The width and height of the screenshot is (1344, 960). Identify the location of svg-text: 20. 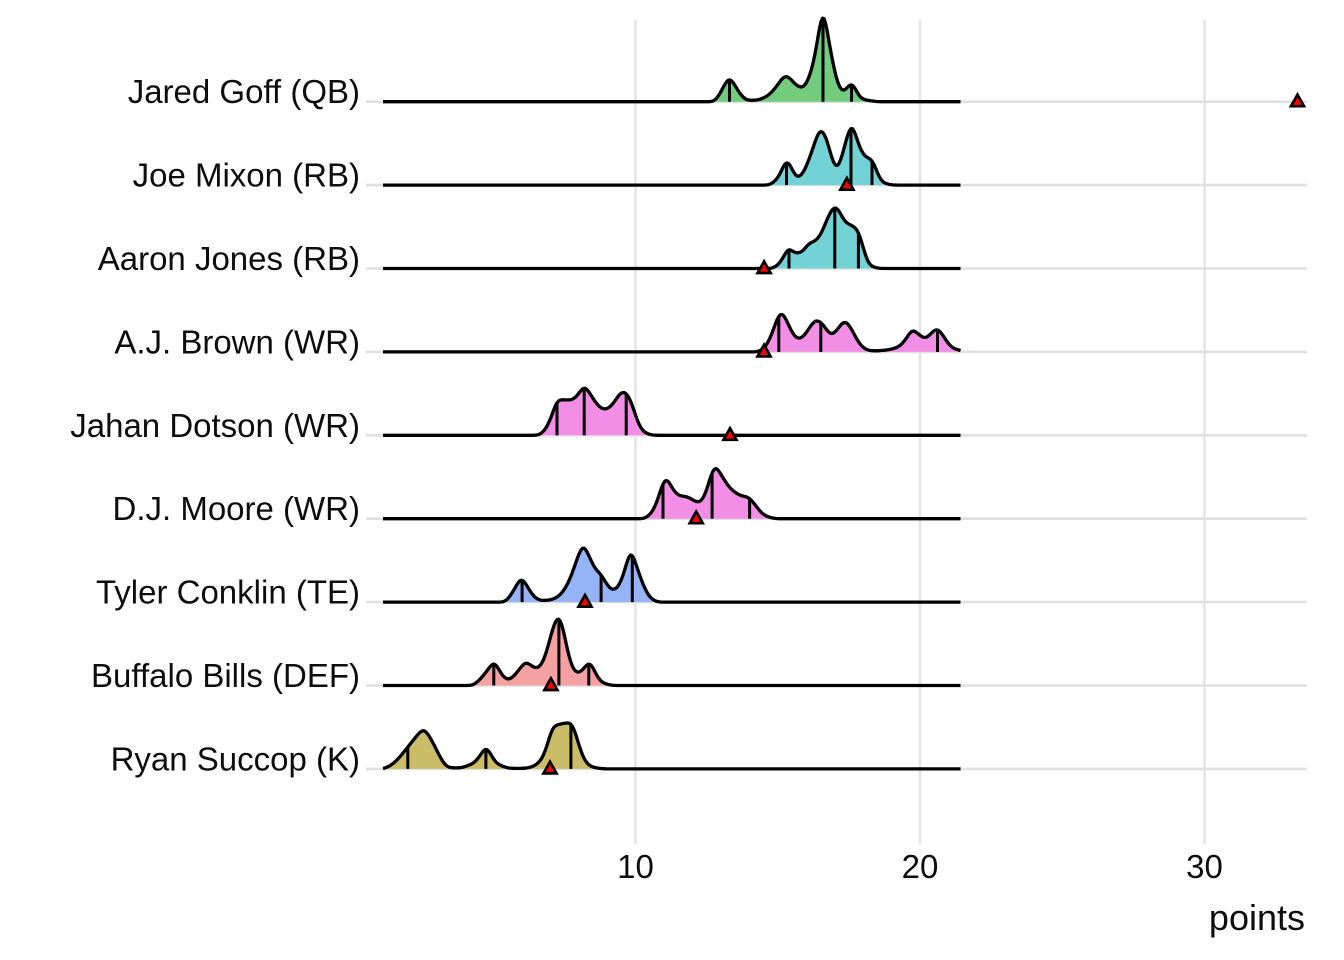
(920, 866).